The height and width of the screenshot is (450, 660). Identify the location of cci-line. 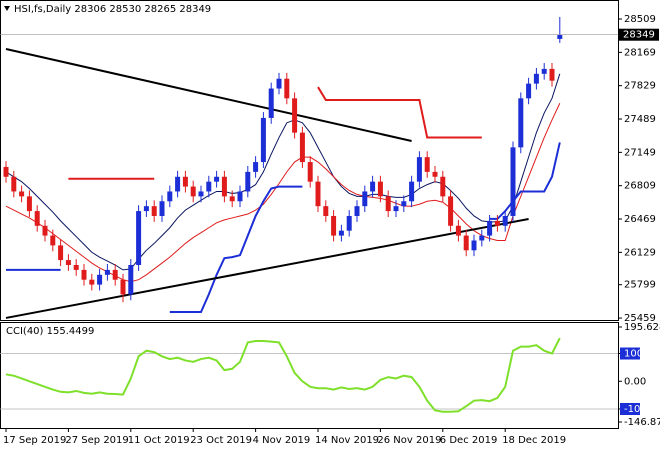
(283, 375).